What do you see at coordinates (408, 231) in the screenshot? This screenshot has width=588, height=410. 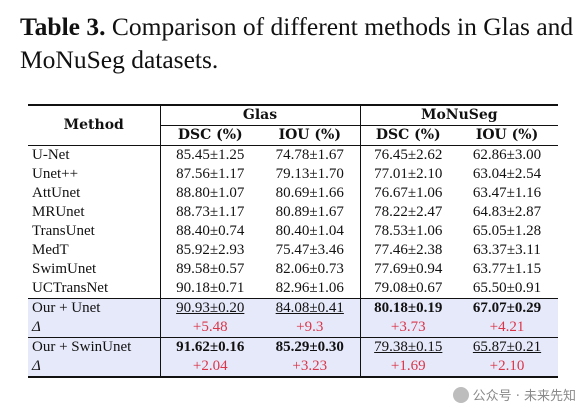 I see `table-cell: 78.53±1.06` at bounding box center [408, 231].